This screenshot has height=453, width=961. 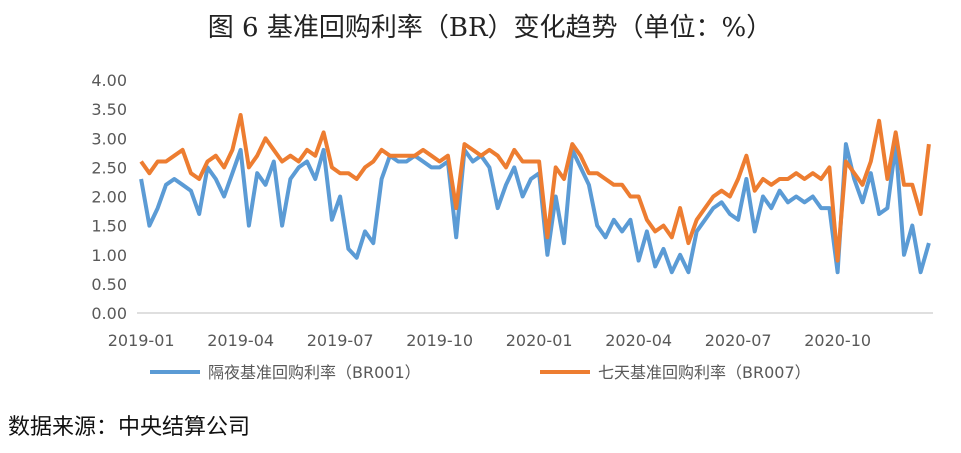 I want to click on y-tick-label: 1.50, so click(x=109, y=226).